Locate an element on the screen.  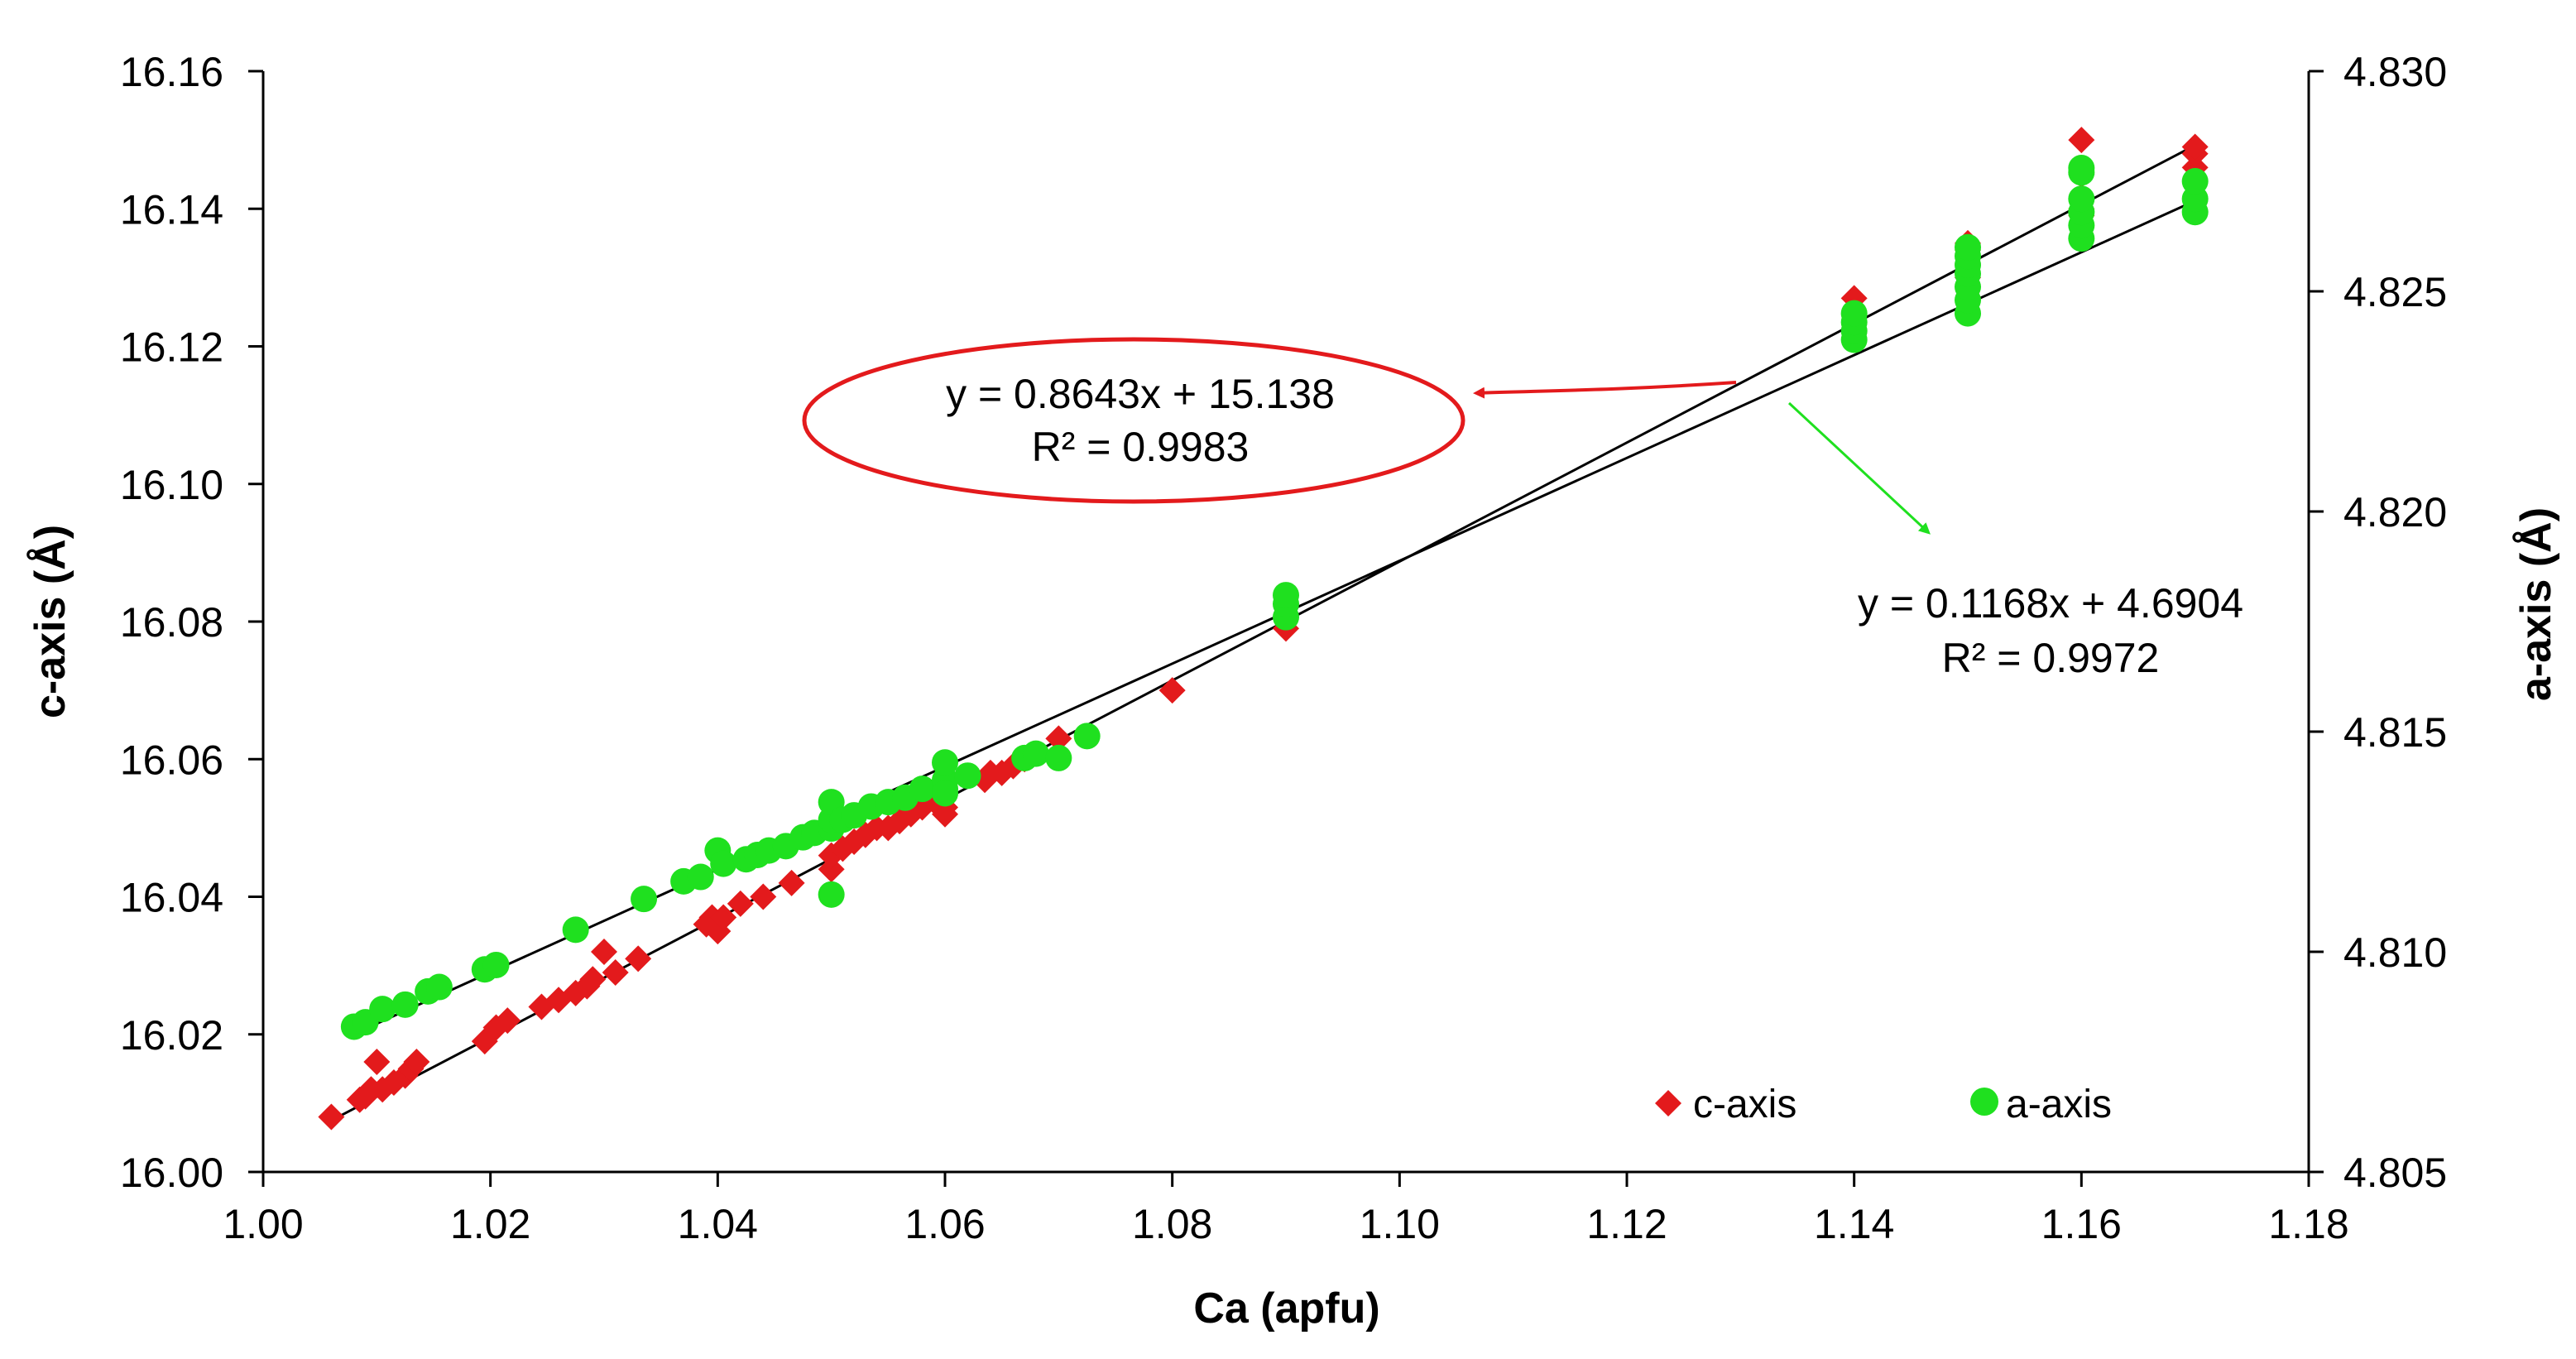
y2-tick-label: 4.815 is located at coordinates (2395, 733).